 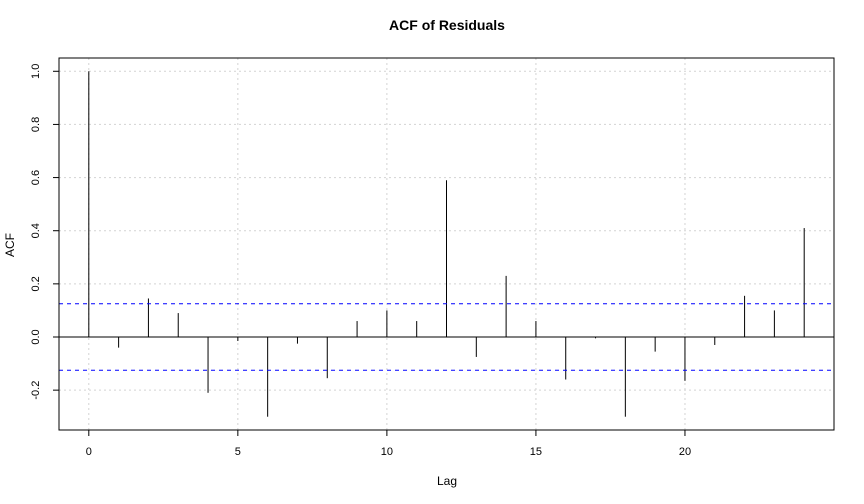 What do you see at coordinates (447, 481) in the screenshot?
I see `x-axis-label: Lag` at bounding box center [447, 481].